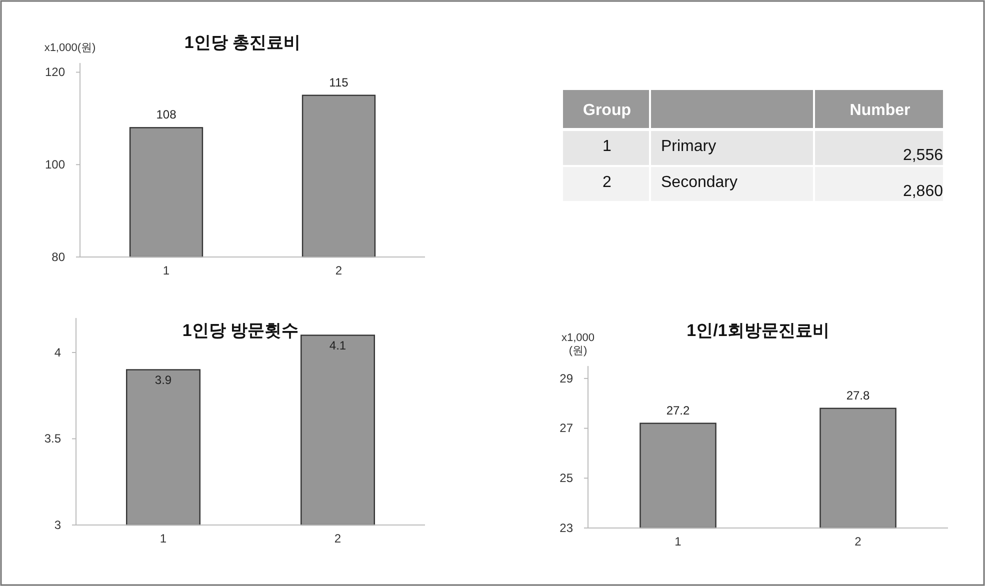 The image size is (985, 586). What do you see at coordinates (758, 330) in the screenshot?
I see `chart-title: 1인/1회방문진료비` at bounding box center [758, 330].